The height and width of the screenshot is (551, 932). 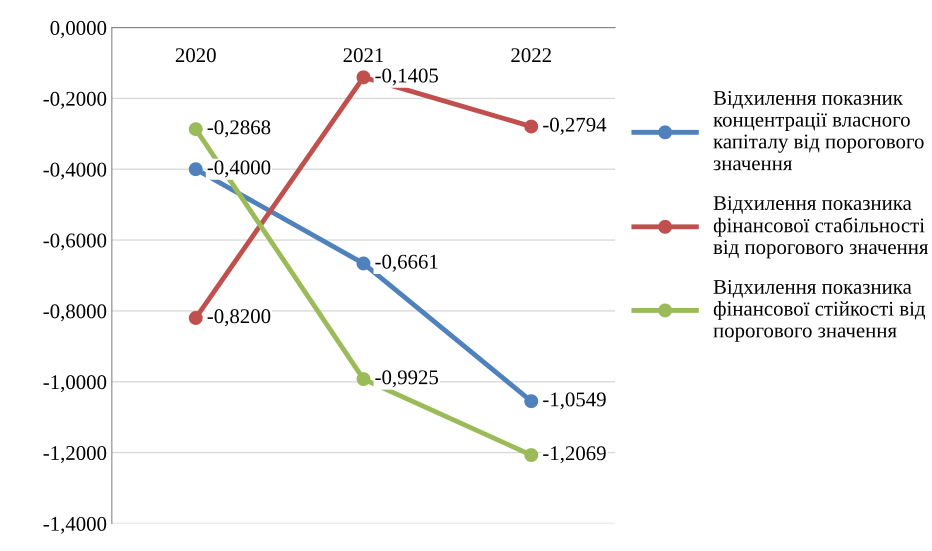 What do you see at coordinates (574, 455) in the screenshot?
I see `data-label: -1,2069` at bounding box center [574, 455].